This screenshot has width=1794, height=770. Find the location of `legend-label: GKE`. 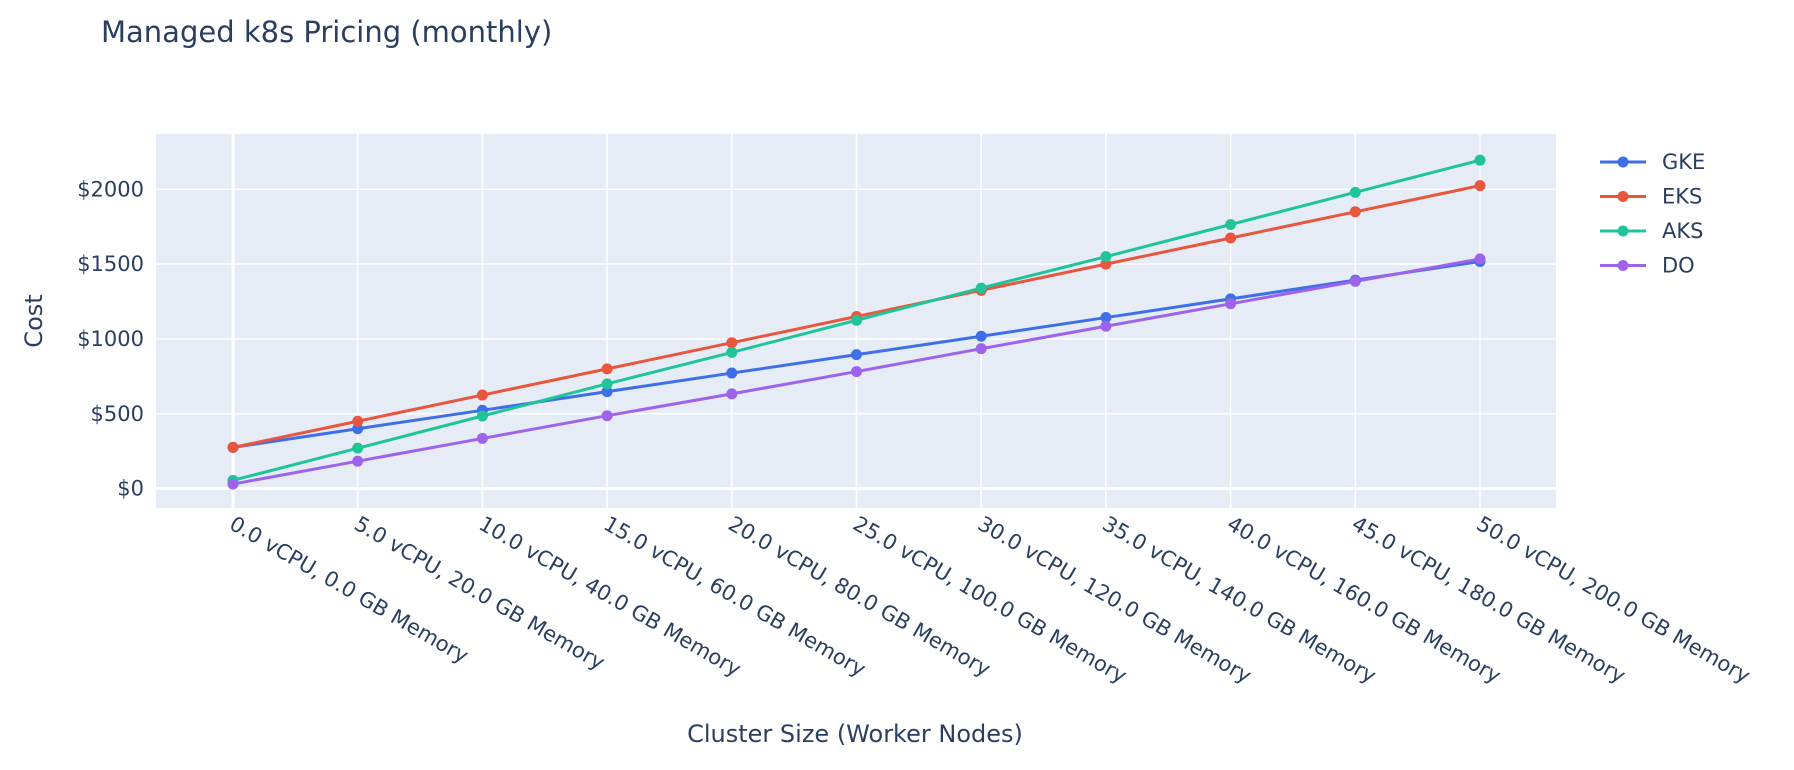

legend-label: GKE is located at coordinates (1683, 162).